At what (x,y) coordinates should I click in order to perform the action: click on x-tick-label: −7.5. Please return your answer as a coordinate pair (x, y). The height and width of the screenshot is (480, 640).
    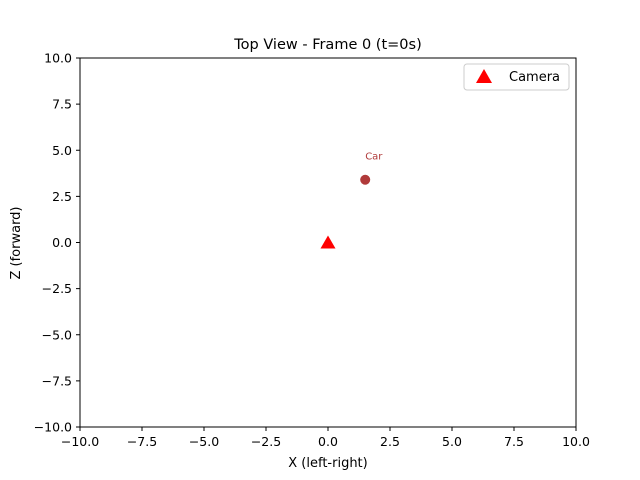
    Looking at the image, I should click on (142, 441).